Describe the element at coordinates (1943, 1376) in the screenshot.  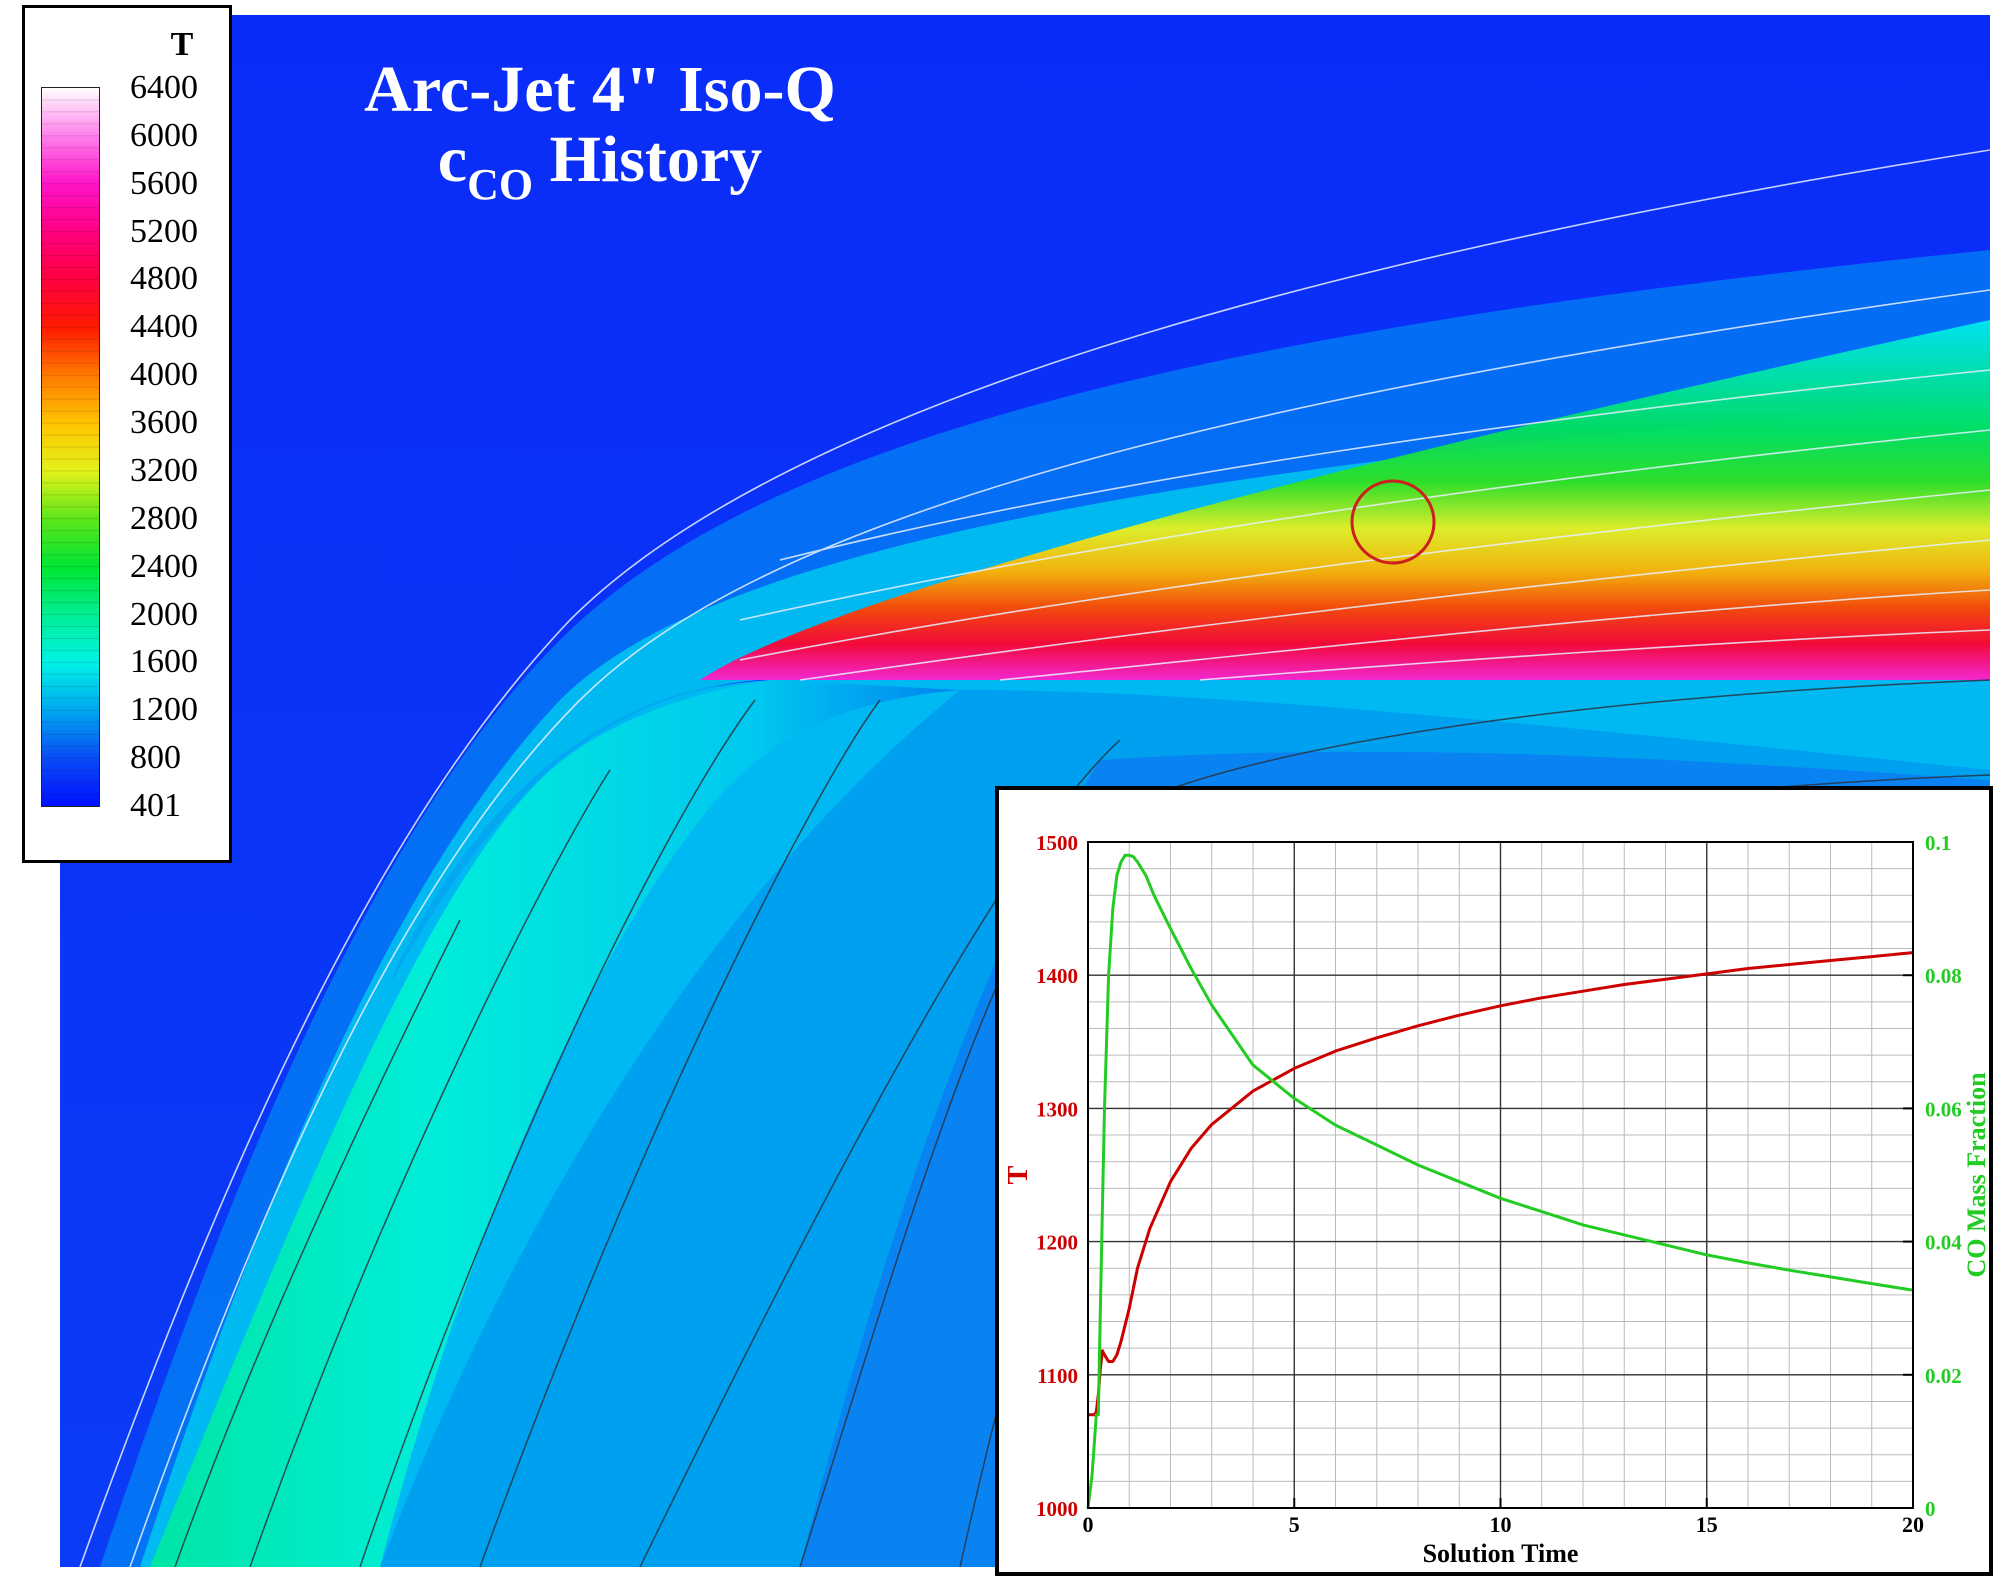
I see `y2-tick-label: 0.02` at that location.